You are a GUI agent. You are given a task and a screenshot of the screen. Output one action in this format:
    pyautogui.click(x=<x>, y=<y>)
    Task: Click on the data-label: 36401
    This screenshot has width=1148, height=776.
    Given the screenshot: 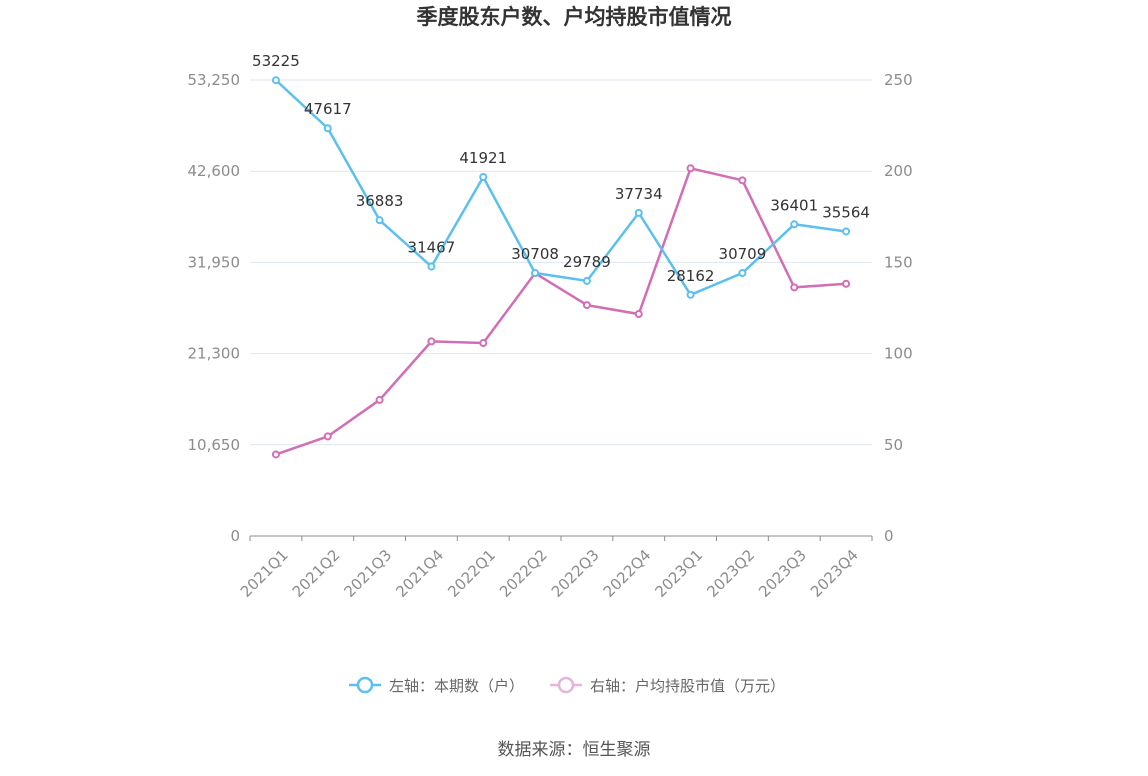 What is the action you would take?
    pyautogui.click(x=794, y=205)
    